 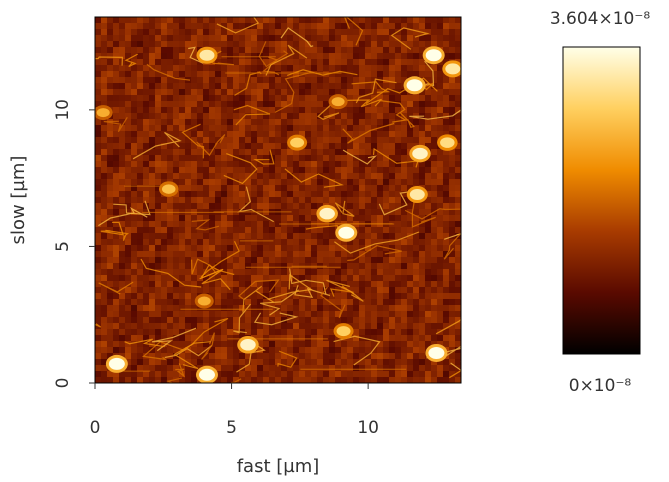 I want to click on x-tick-label: 5, so click(x=231, y=428).